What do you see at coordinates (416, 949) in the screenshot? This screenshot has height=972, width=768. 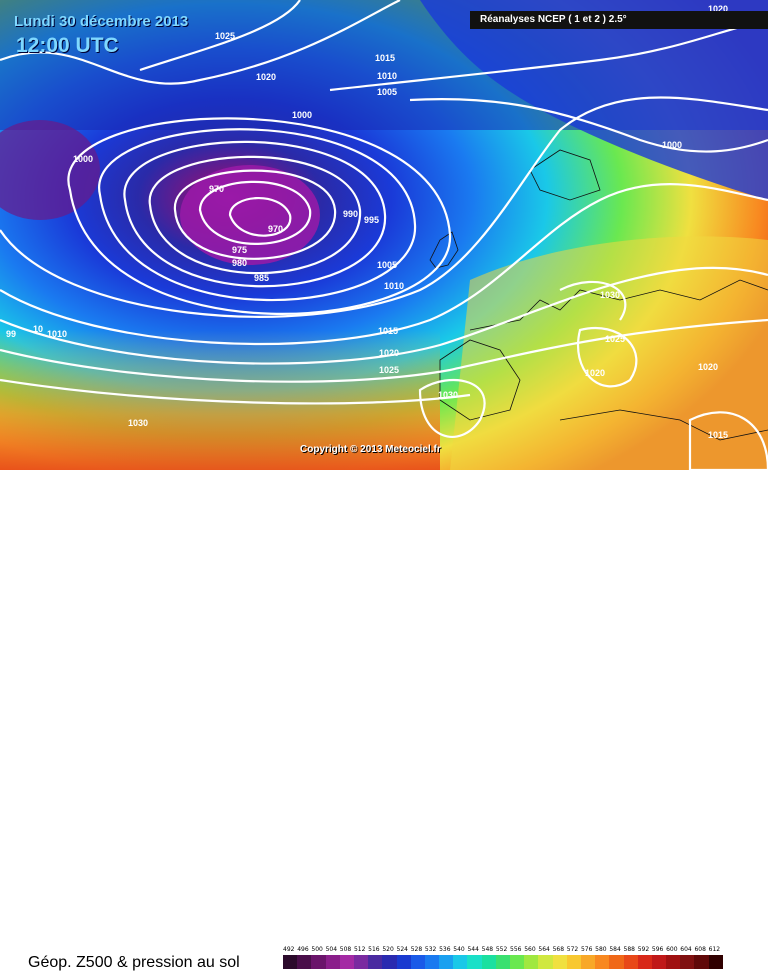 I see `scale-label: 528` at bounding box center [416, 949].